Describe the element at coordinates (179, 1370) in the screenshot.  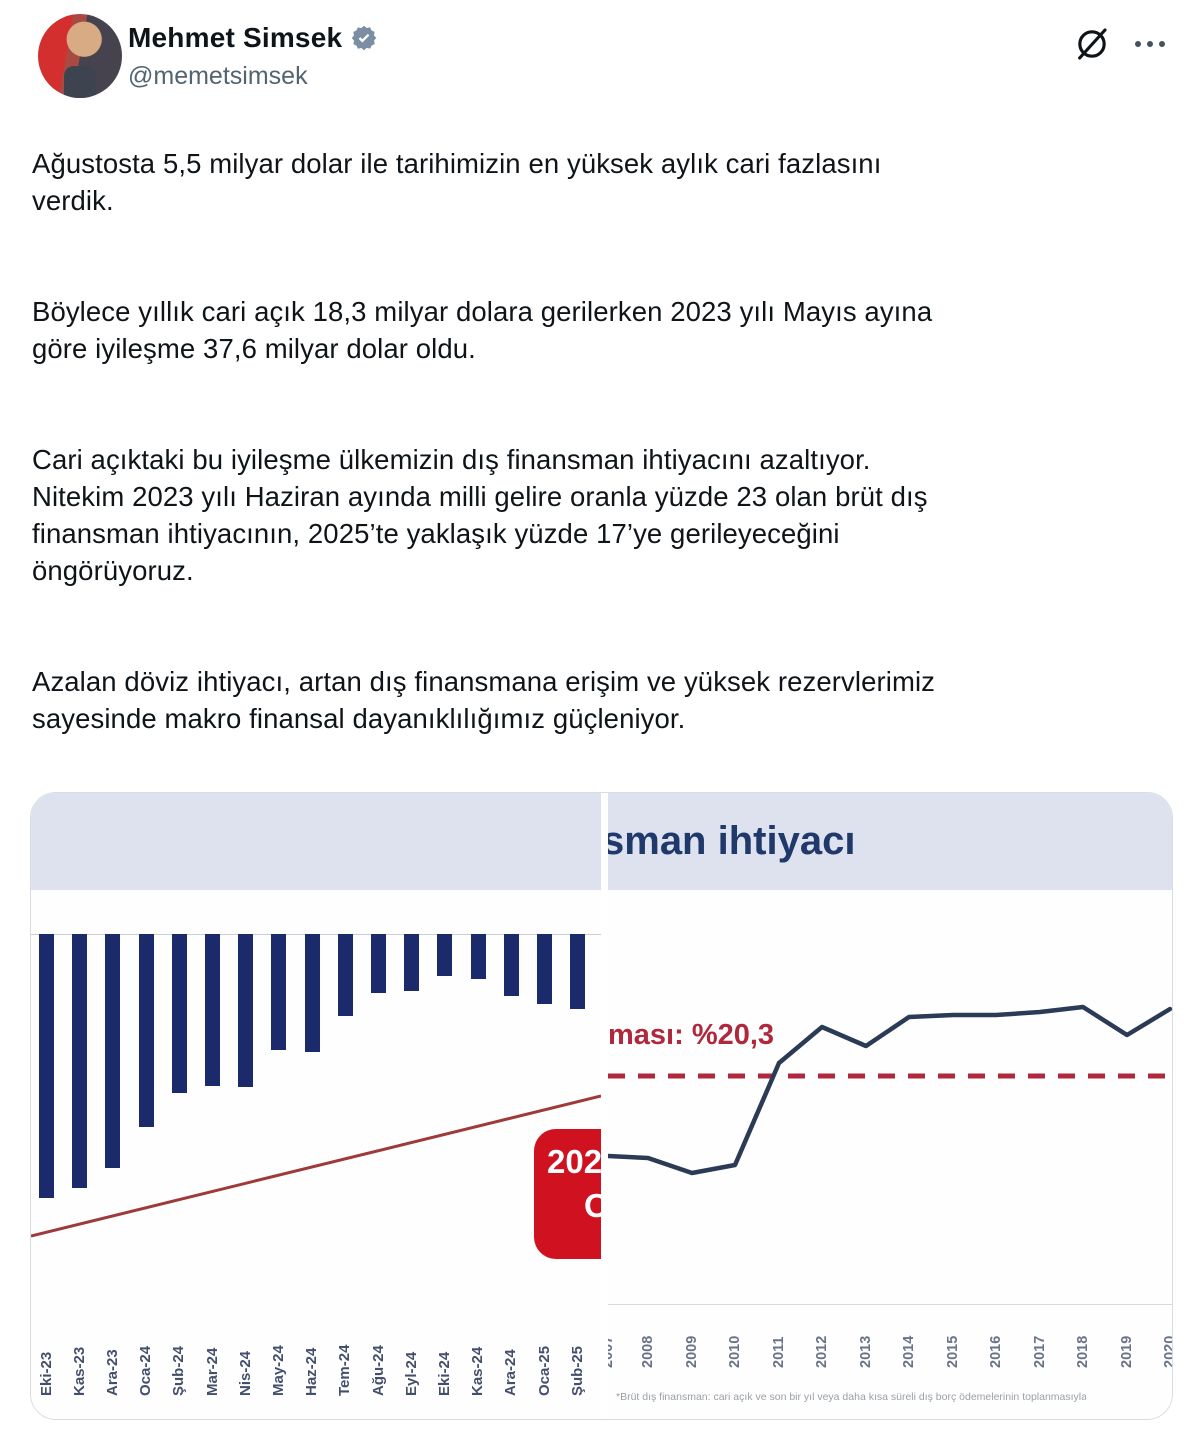
I see `x-tick-label: Şub-24` at that location.